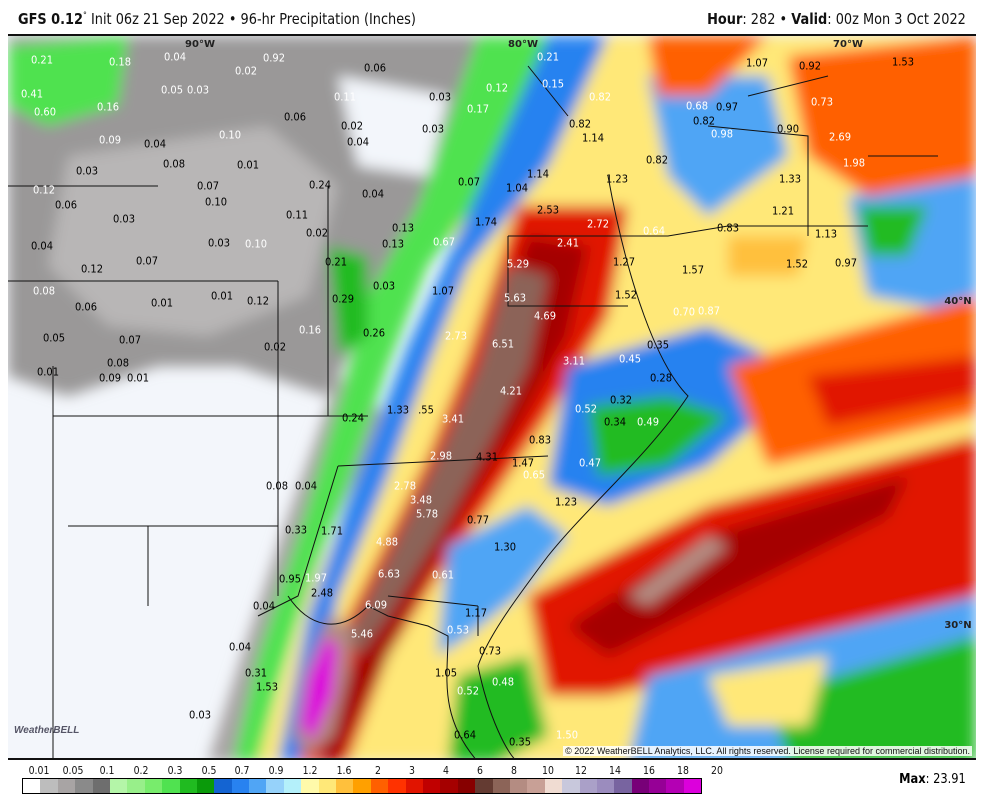 This screenshot has height=808, width=984. Describe the element at coordinates (267, 687) in the screenshot. I see `precip-value-label: 1.53` at that location.